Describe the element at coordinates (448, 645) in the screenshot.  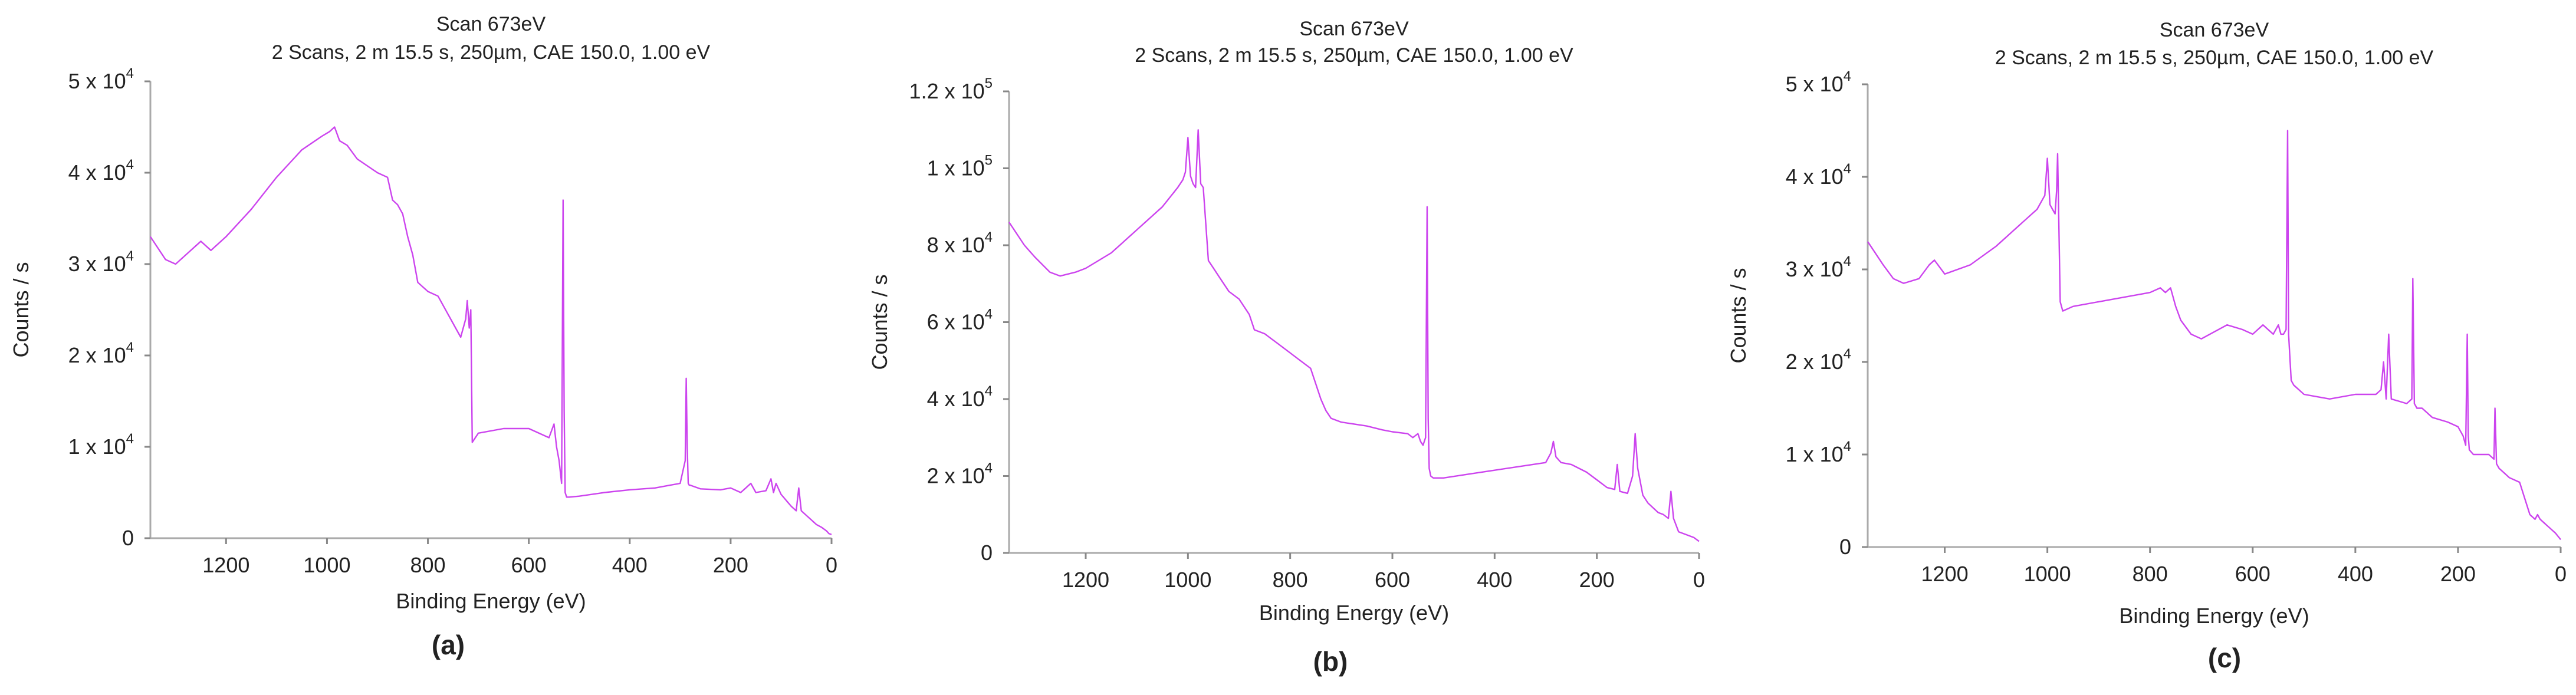
I see `panel-caption: (a)` at that location.